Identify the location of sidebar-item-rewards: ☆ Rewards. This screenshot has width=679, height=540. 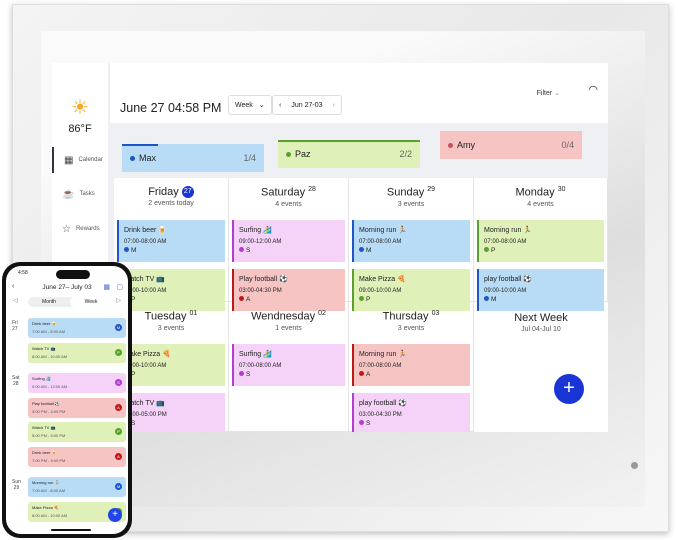
(80, 229).